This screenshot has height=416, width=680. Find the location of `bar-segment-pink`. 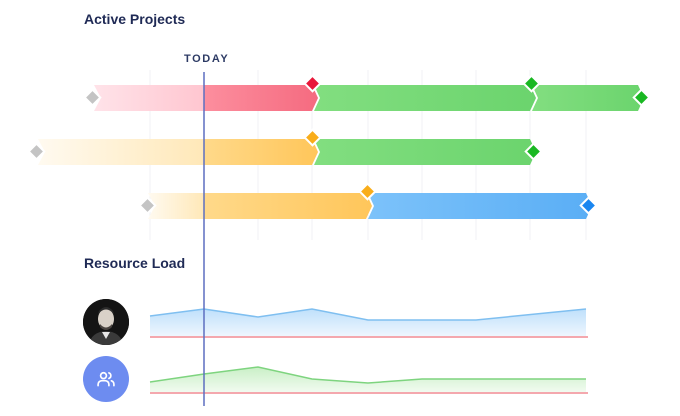

bar-segment-pink is located at coordinates (261, 98).